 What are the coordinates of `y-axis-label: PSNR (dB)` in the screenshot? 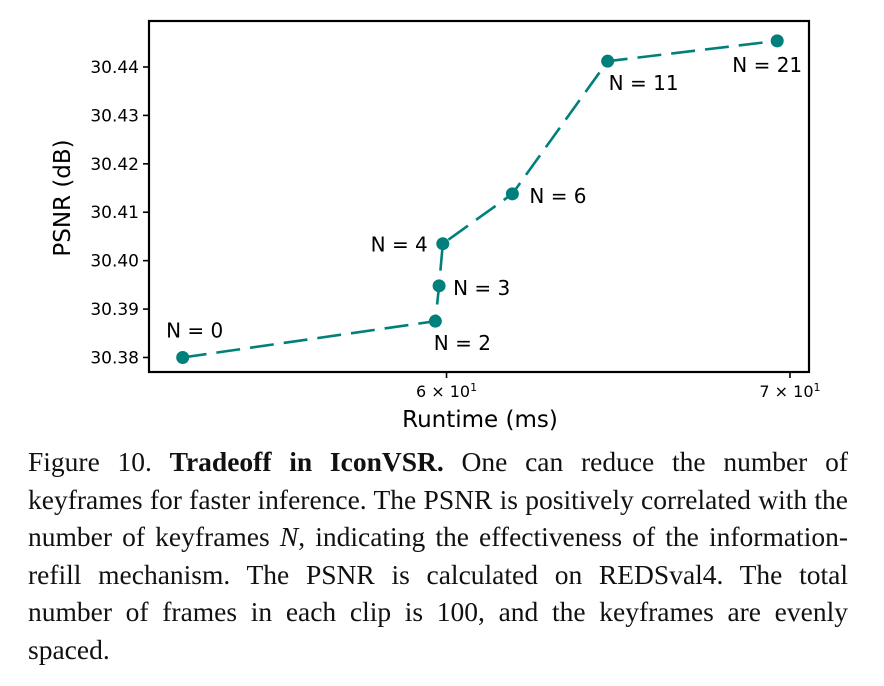 It's located at (63, 197).